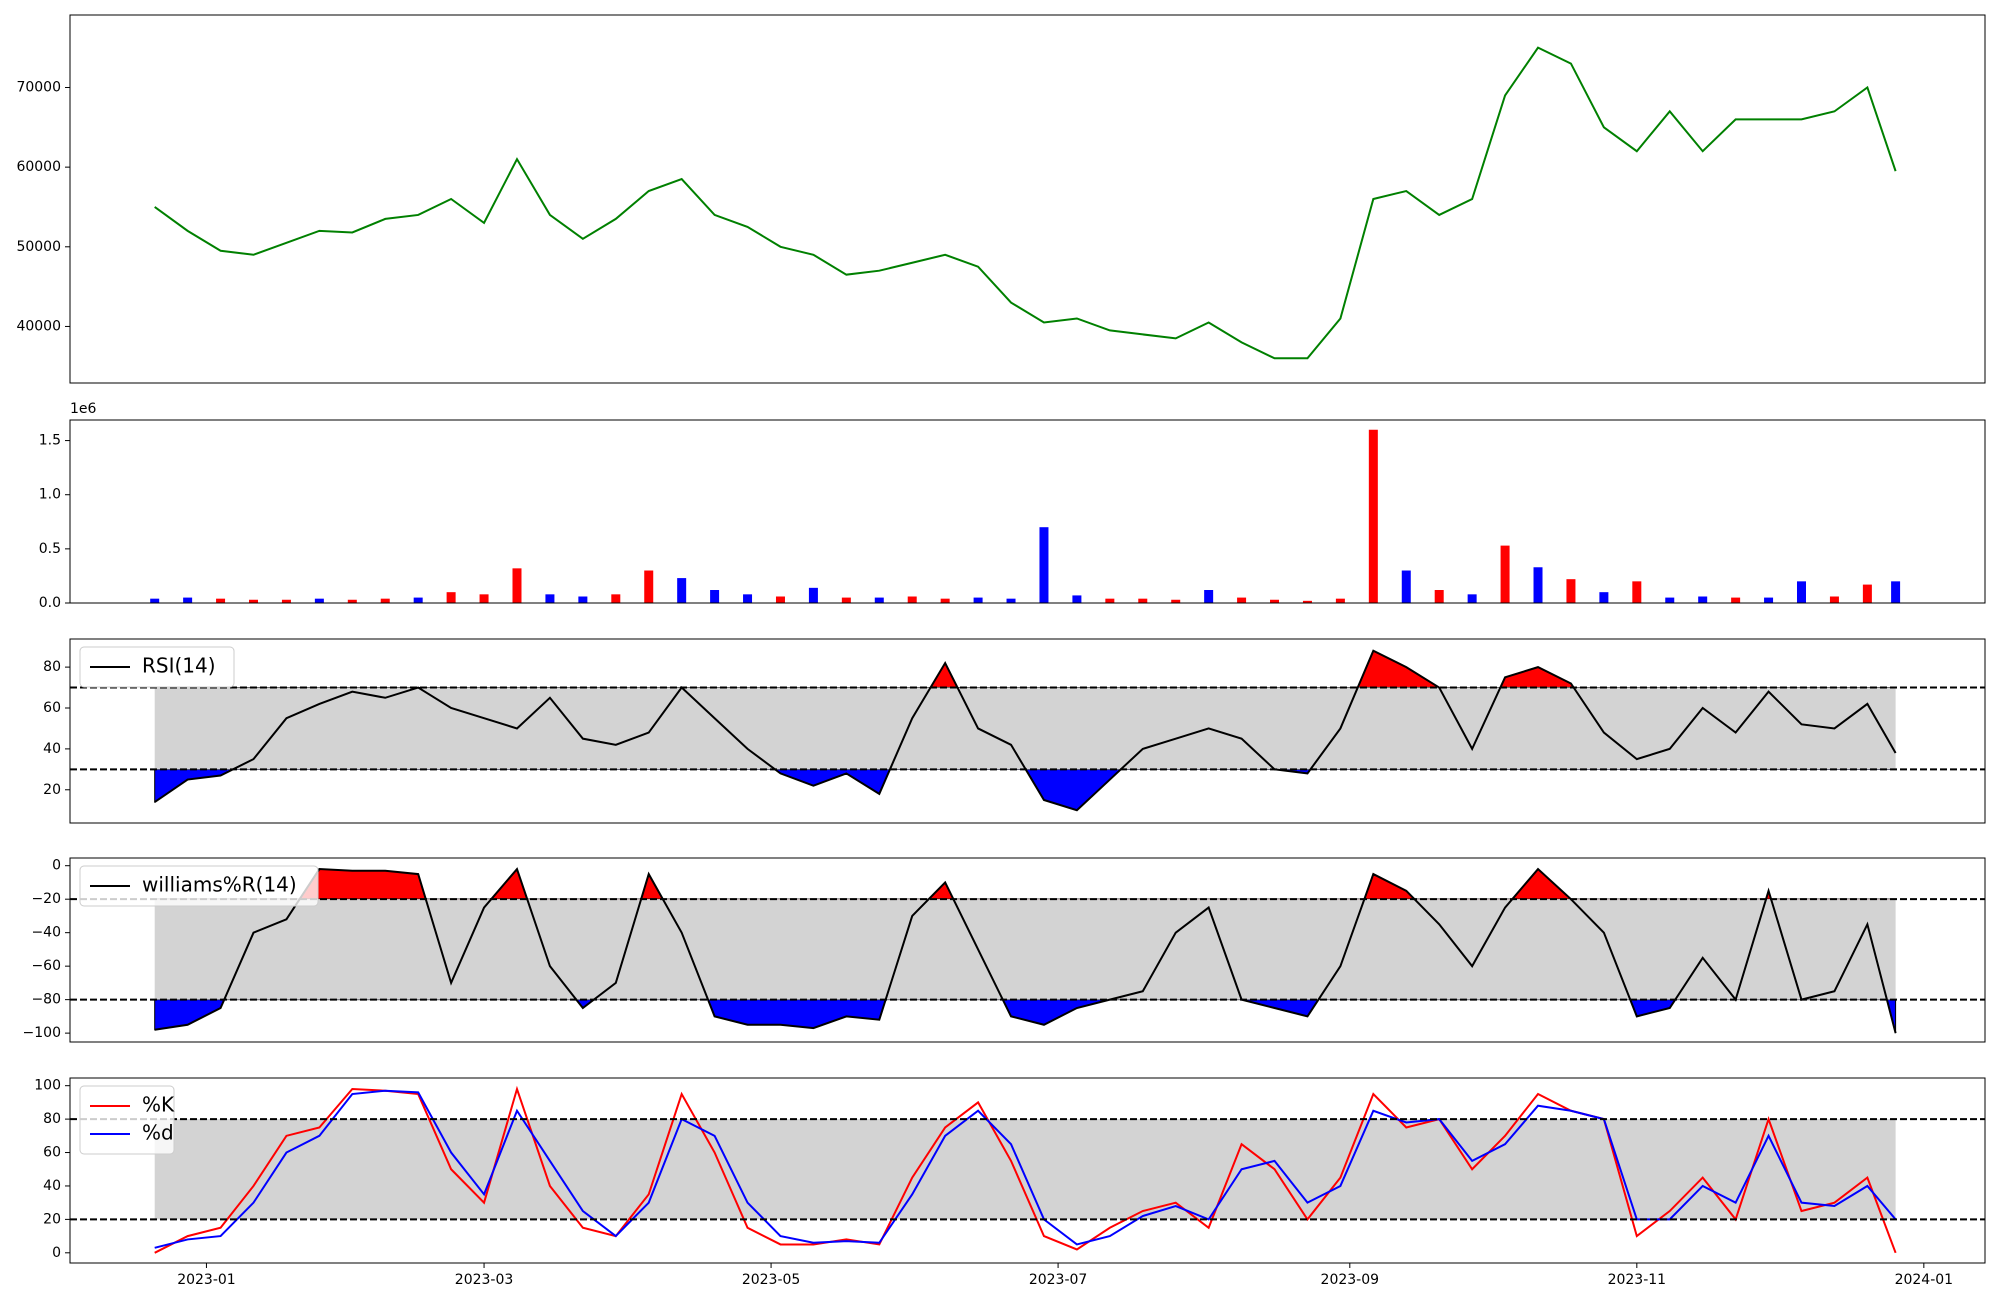 Image resolution: width=2000 pixels, height=1300 pixels. What do you see at coordinates (46, 966) in the screenshot?
I see `y-tick-label: −60` at bounding box center [46, 966].